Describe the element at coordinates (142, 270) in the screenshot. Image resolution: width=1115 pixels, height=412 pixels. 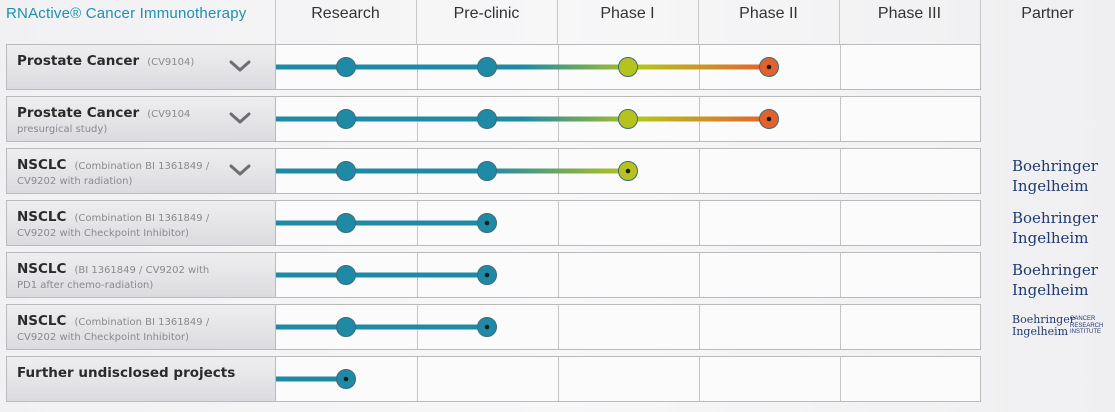
I see `project-detail: (BI 1361849 / CV9202 with` at that location.